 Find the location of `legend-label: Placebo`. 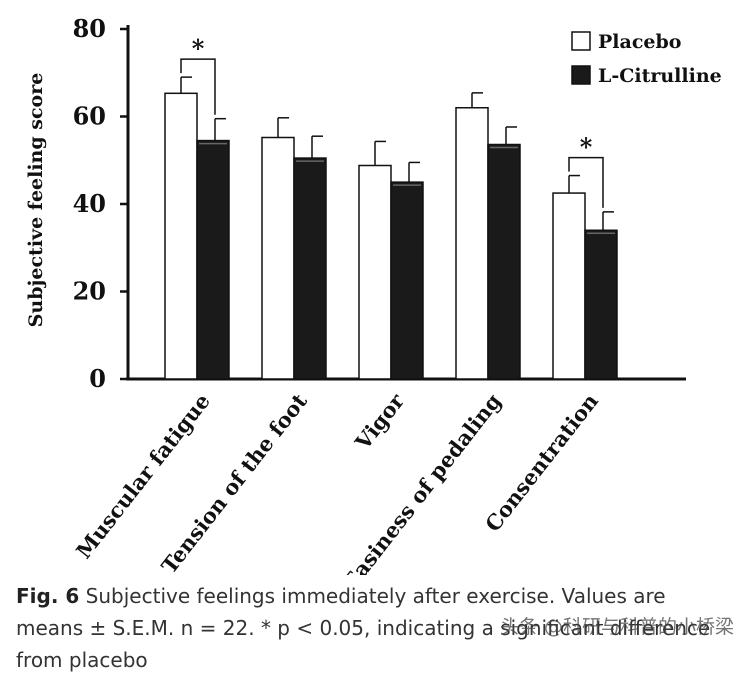

legend-label: Placebo is located at coordinates (639, 42).